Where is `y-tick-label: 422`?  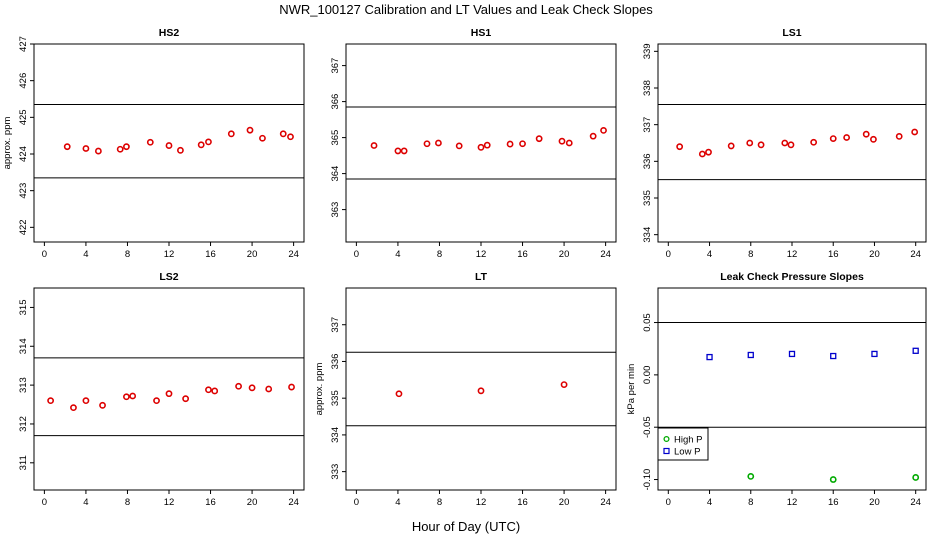
y-tick-label: 422 is located at coordinates (23, 227).